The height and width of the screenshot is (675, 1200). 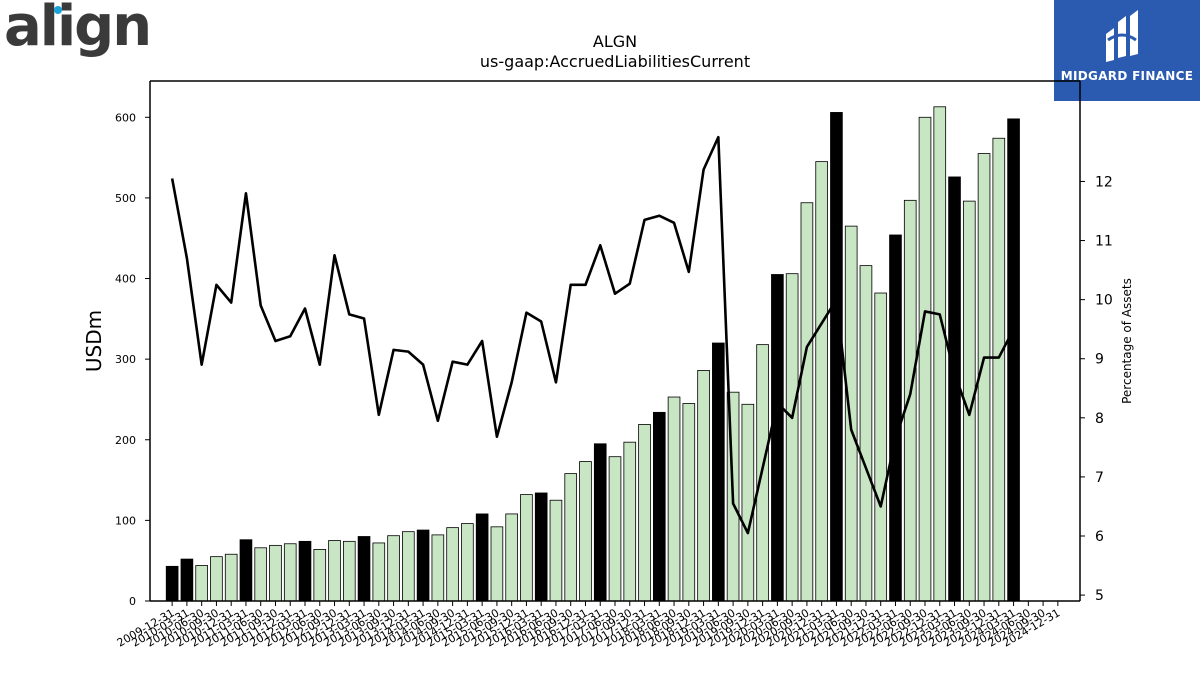 I want to click on y2-tick-label: 7, so click(x=1099, y=478).